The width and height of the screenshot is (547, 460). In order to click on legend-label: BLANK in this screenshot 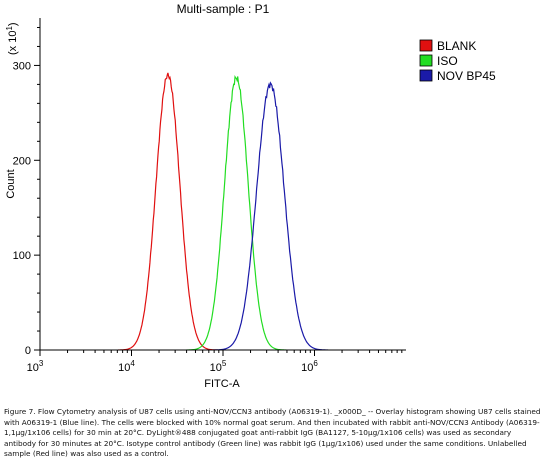, I will do `click(456, 46)`.